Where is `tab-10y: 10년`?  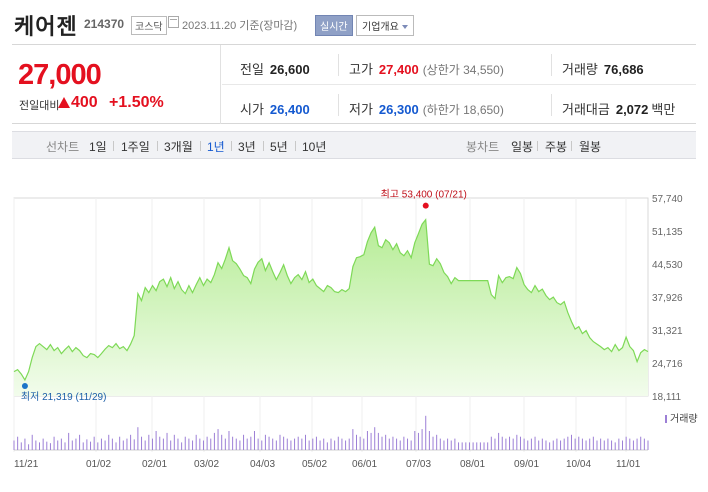 tab-10y: 10년 is located at coordinates (314, 147).